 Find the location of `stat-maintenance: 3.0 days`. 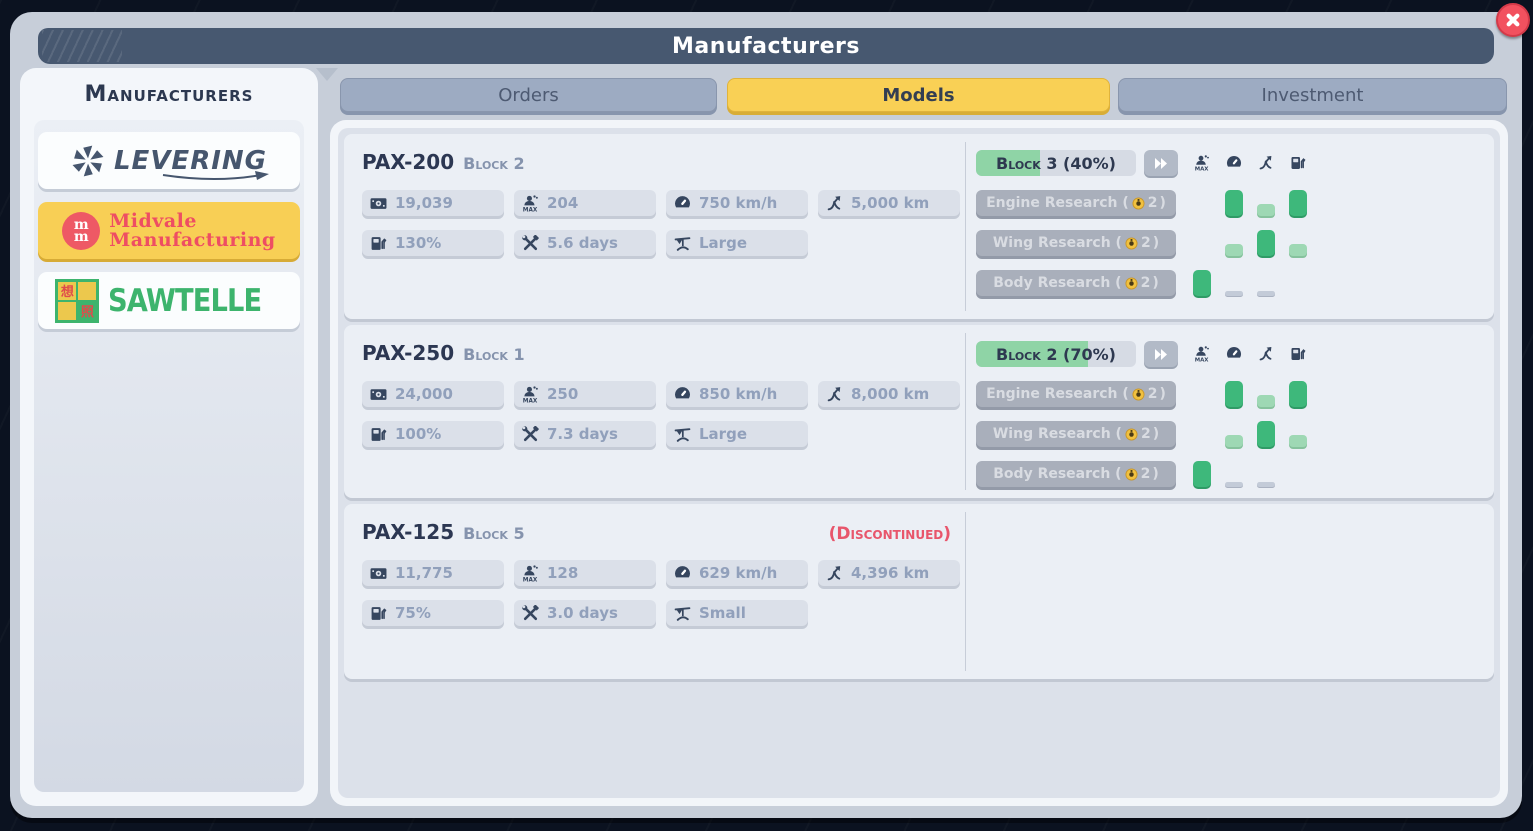

stat-maintenance: 3.0 days is located at coordinates (585, 613).